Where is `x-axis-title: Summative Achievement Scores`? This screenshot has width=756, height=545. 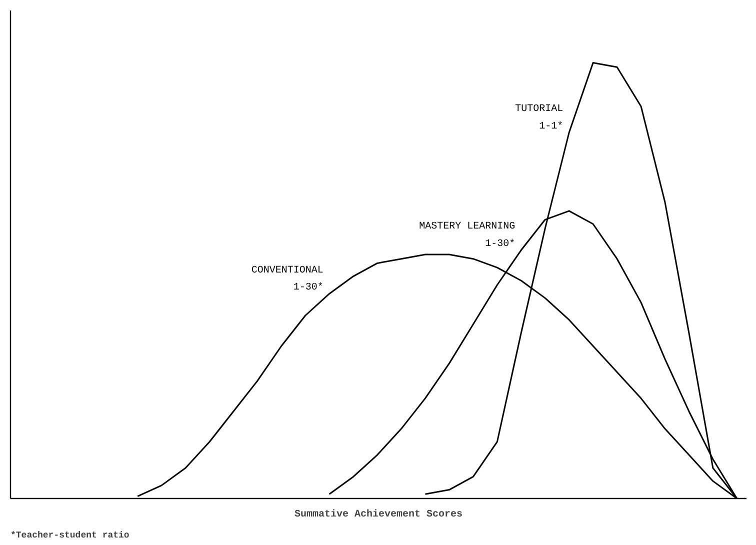
x-axis-title: Summative Achievement Scores is located at coordinates (378, 514).